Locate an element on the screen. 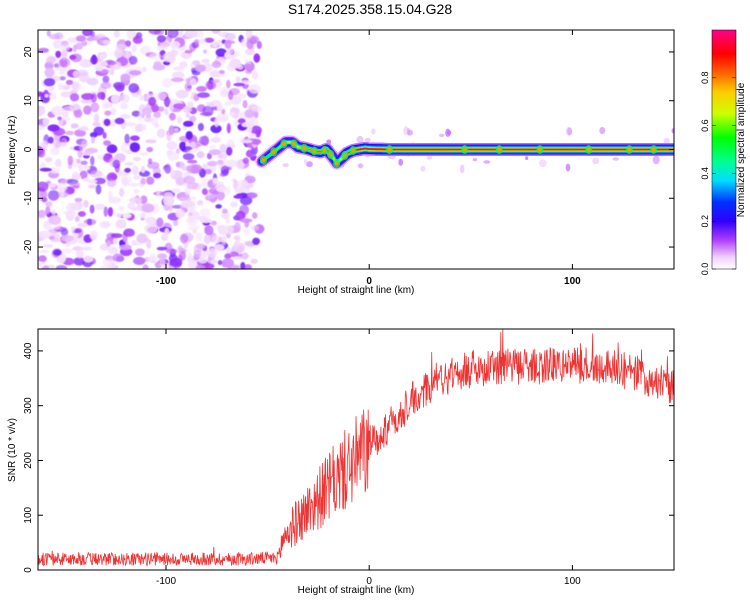  colorbar-label: Normalized spectral amplitude is located at coordinates (741, 149).